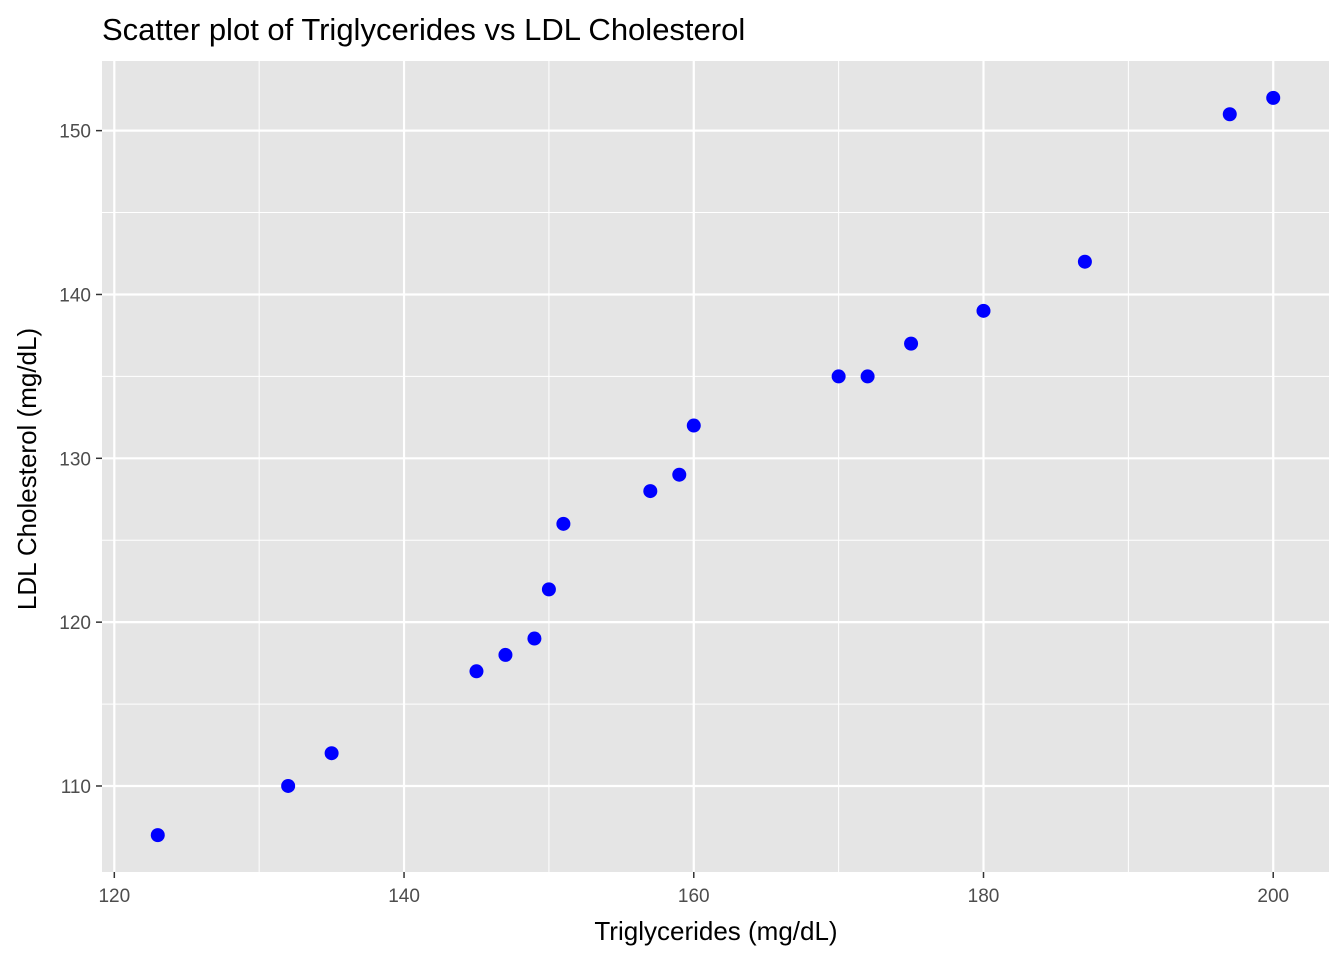 This screenshot has height=960, width=1344. What do you see at coordinates (76, 787) in the screenshot?
I see `y-tick-label: 110` at bounding box center [76, 787].